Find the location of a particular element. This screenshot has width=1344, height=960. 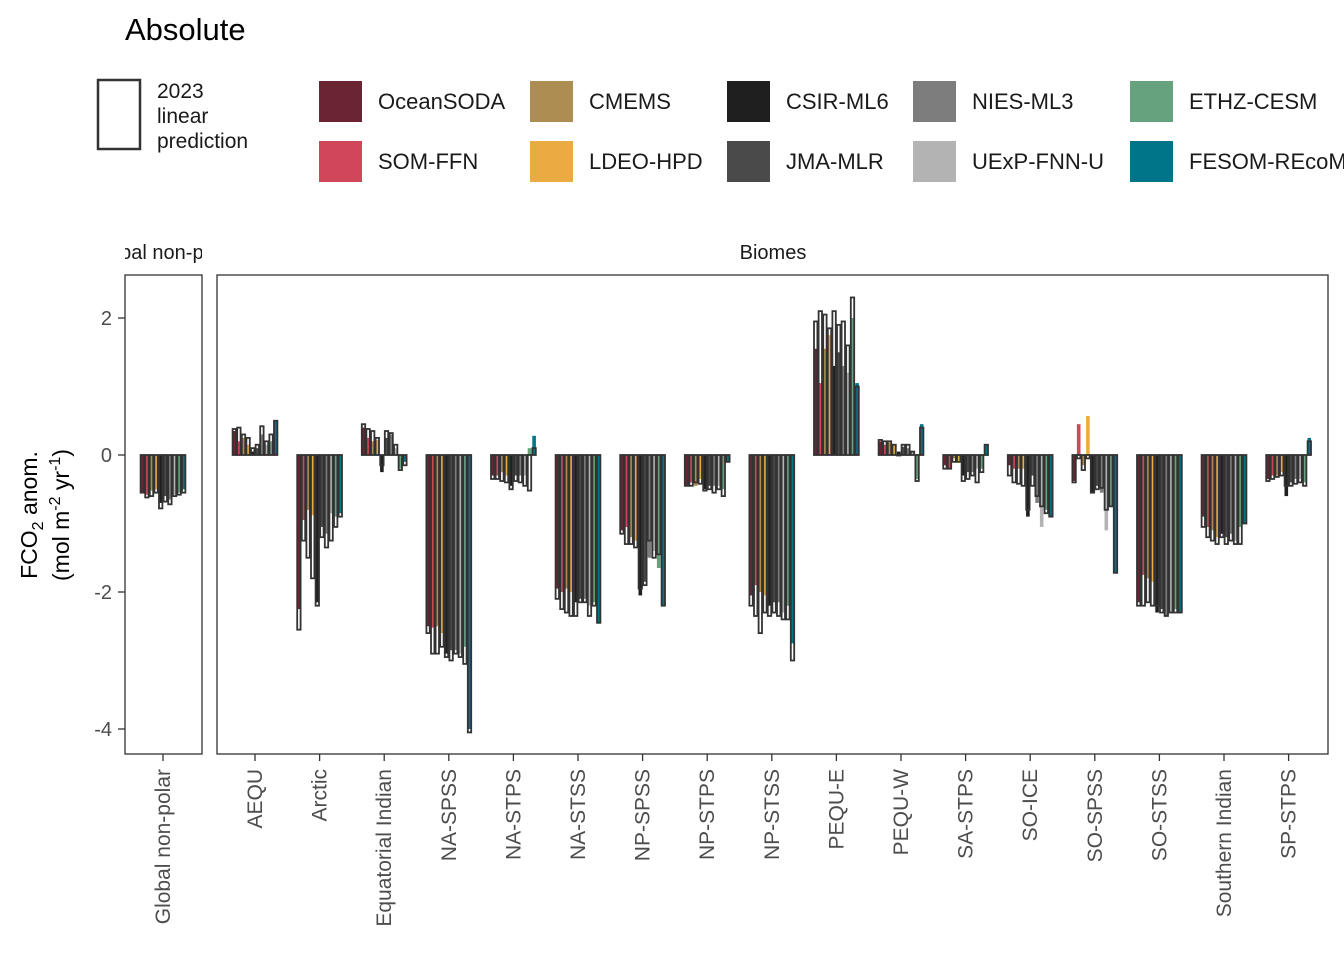

x-tick-label-1-14: SO-STSS is located at coordinates (1159, 815).